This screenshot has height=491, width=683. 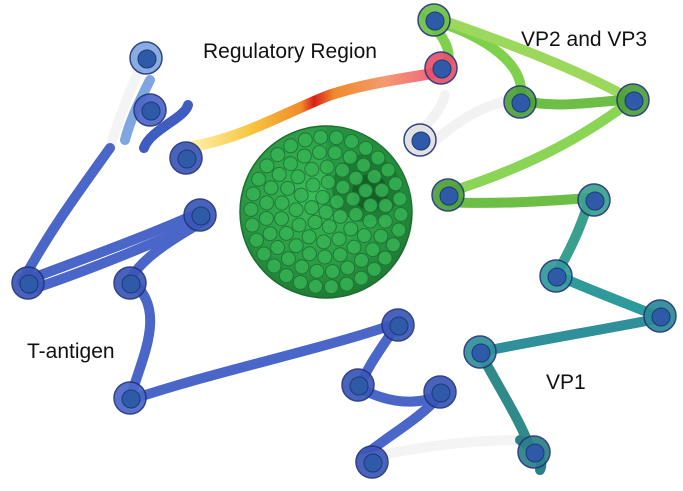 What do you see at coordinates (71, 351) in the screenshot?
I see `label-t-antigen: T-antigen` at bounding box center [71, 351].